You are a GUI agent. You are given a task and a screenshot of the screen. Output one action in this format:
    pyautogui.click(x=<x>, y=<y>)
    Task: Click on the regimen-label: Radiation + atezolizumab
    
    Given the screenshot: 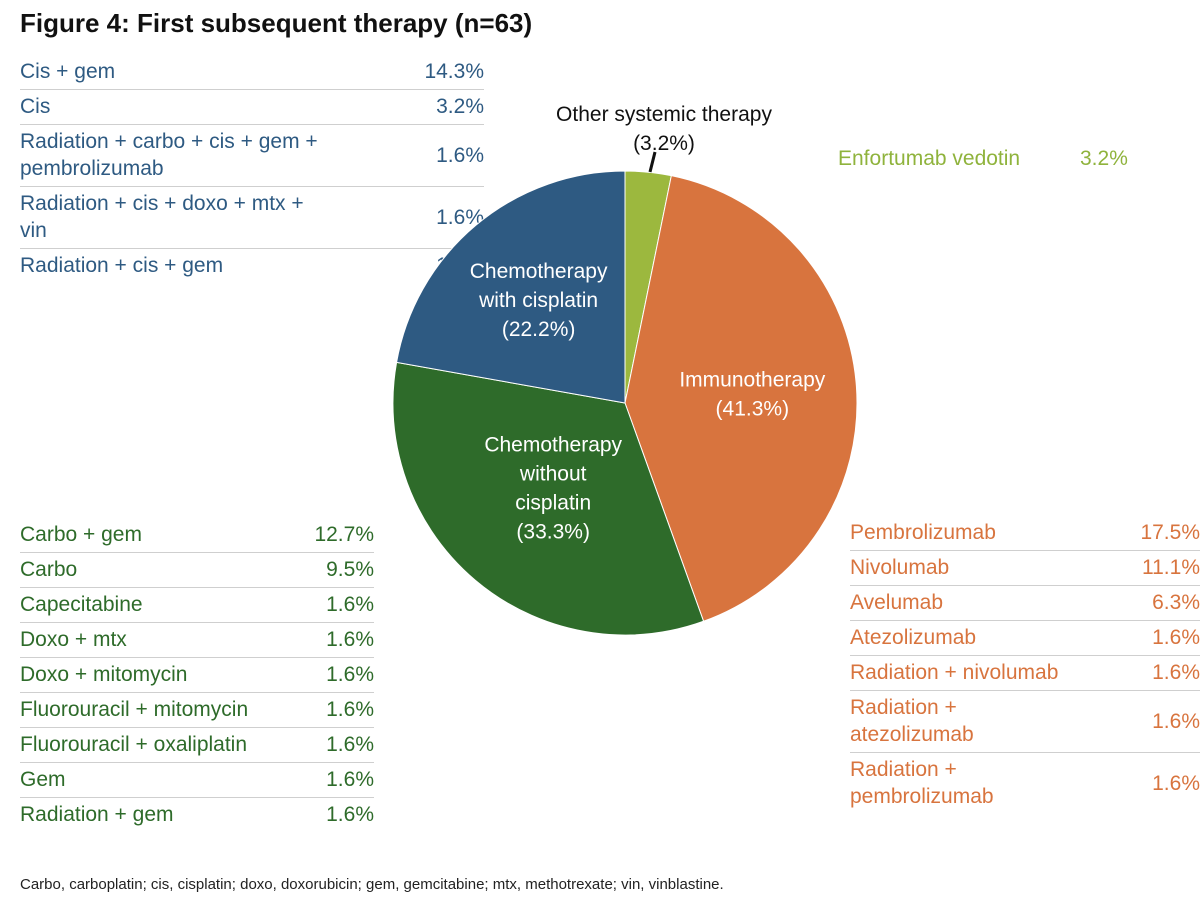 What is the action you would take?
    pyautogui.click(x=992, y=721)
    